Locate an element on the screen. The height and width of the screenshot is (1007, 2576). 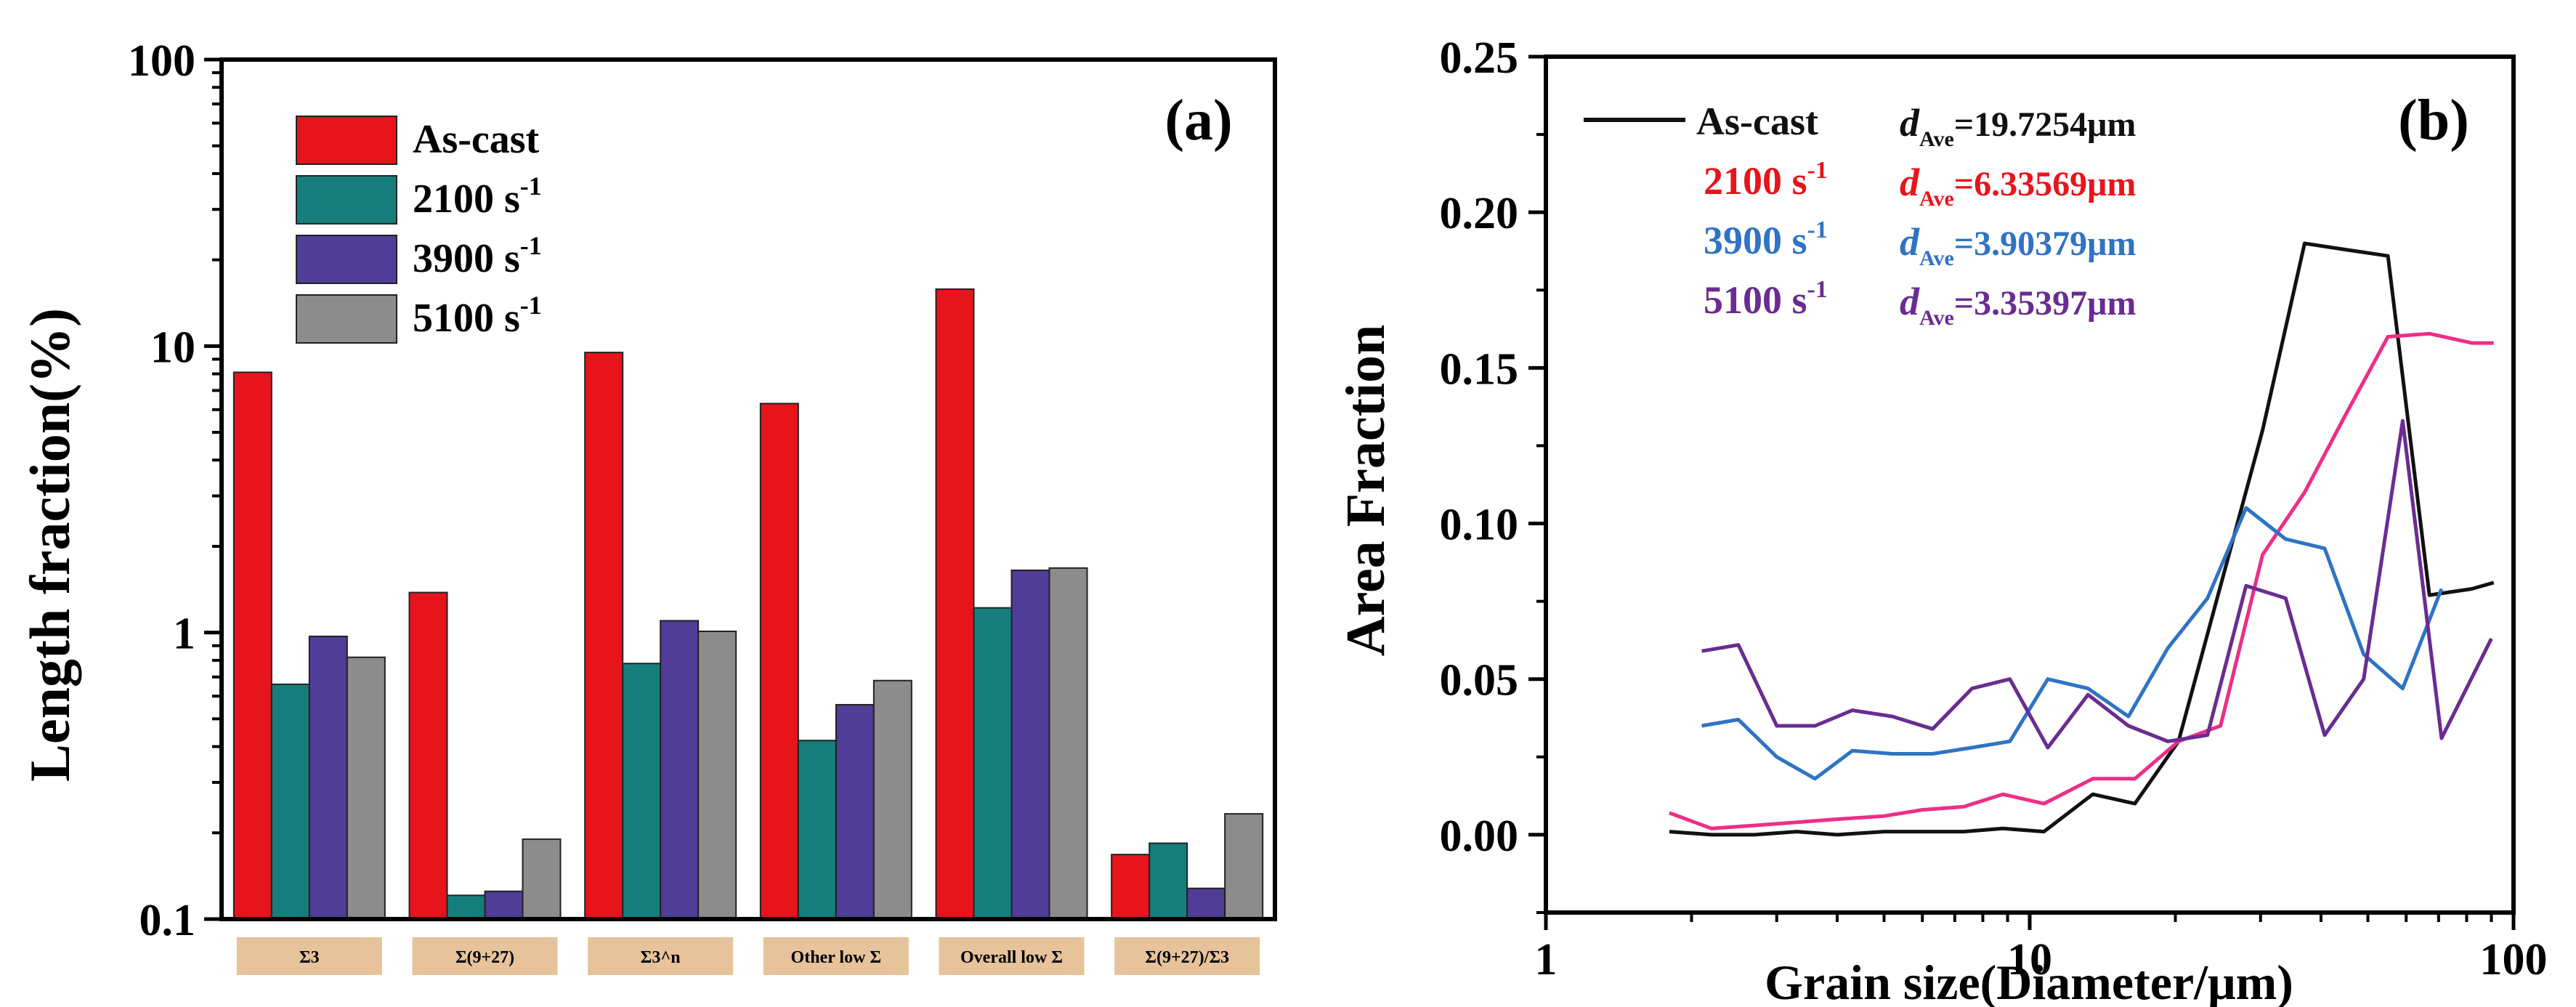
legend-dave-annotation-5100-s: dAve=3.35397μm is located at coordinates (2018, 305).